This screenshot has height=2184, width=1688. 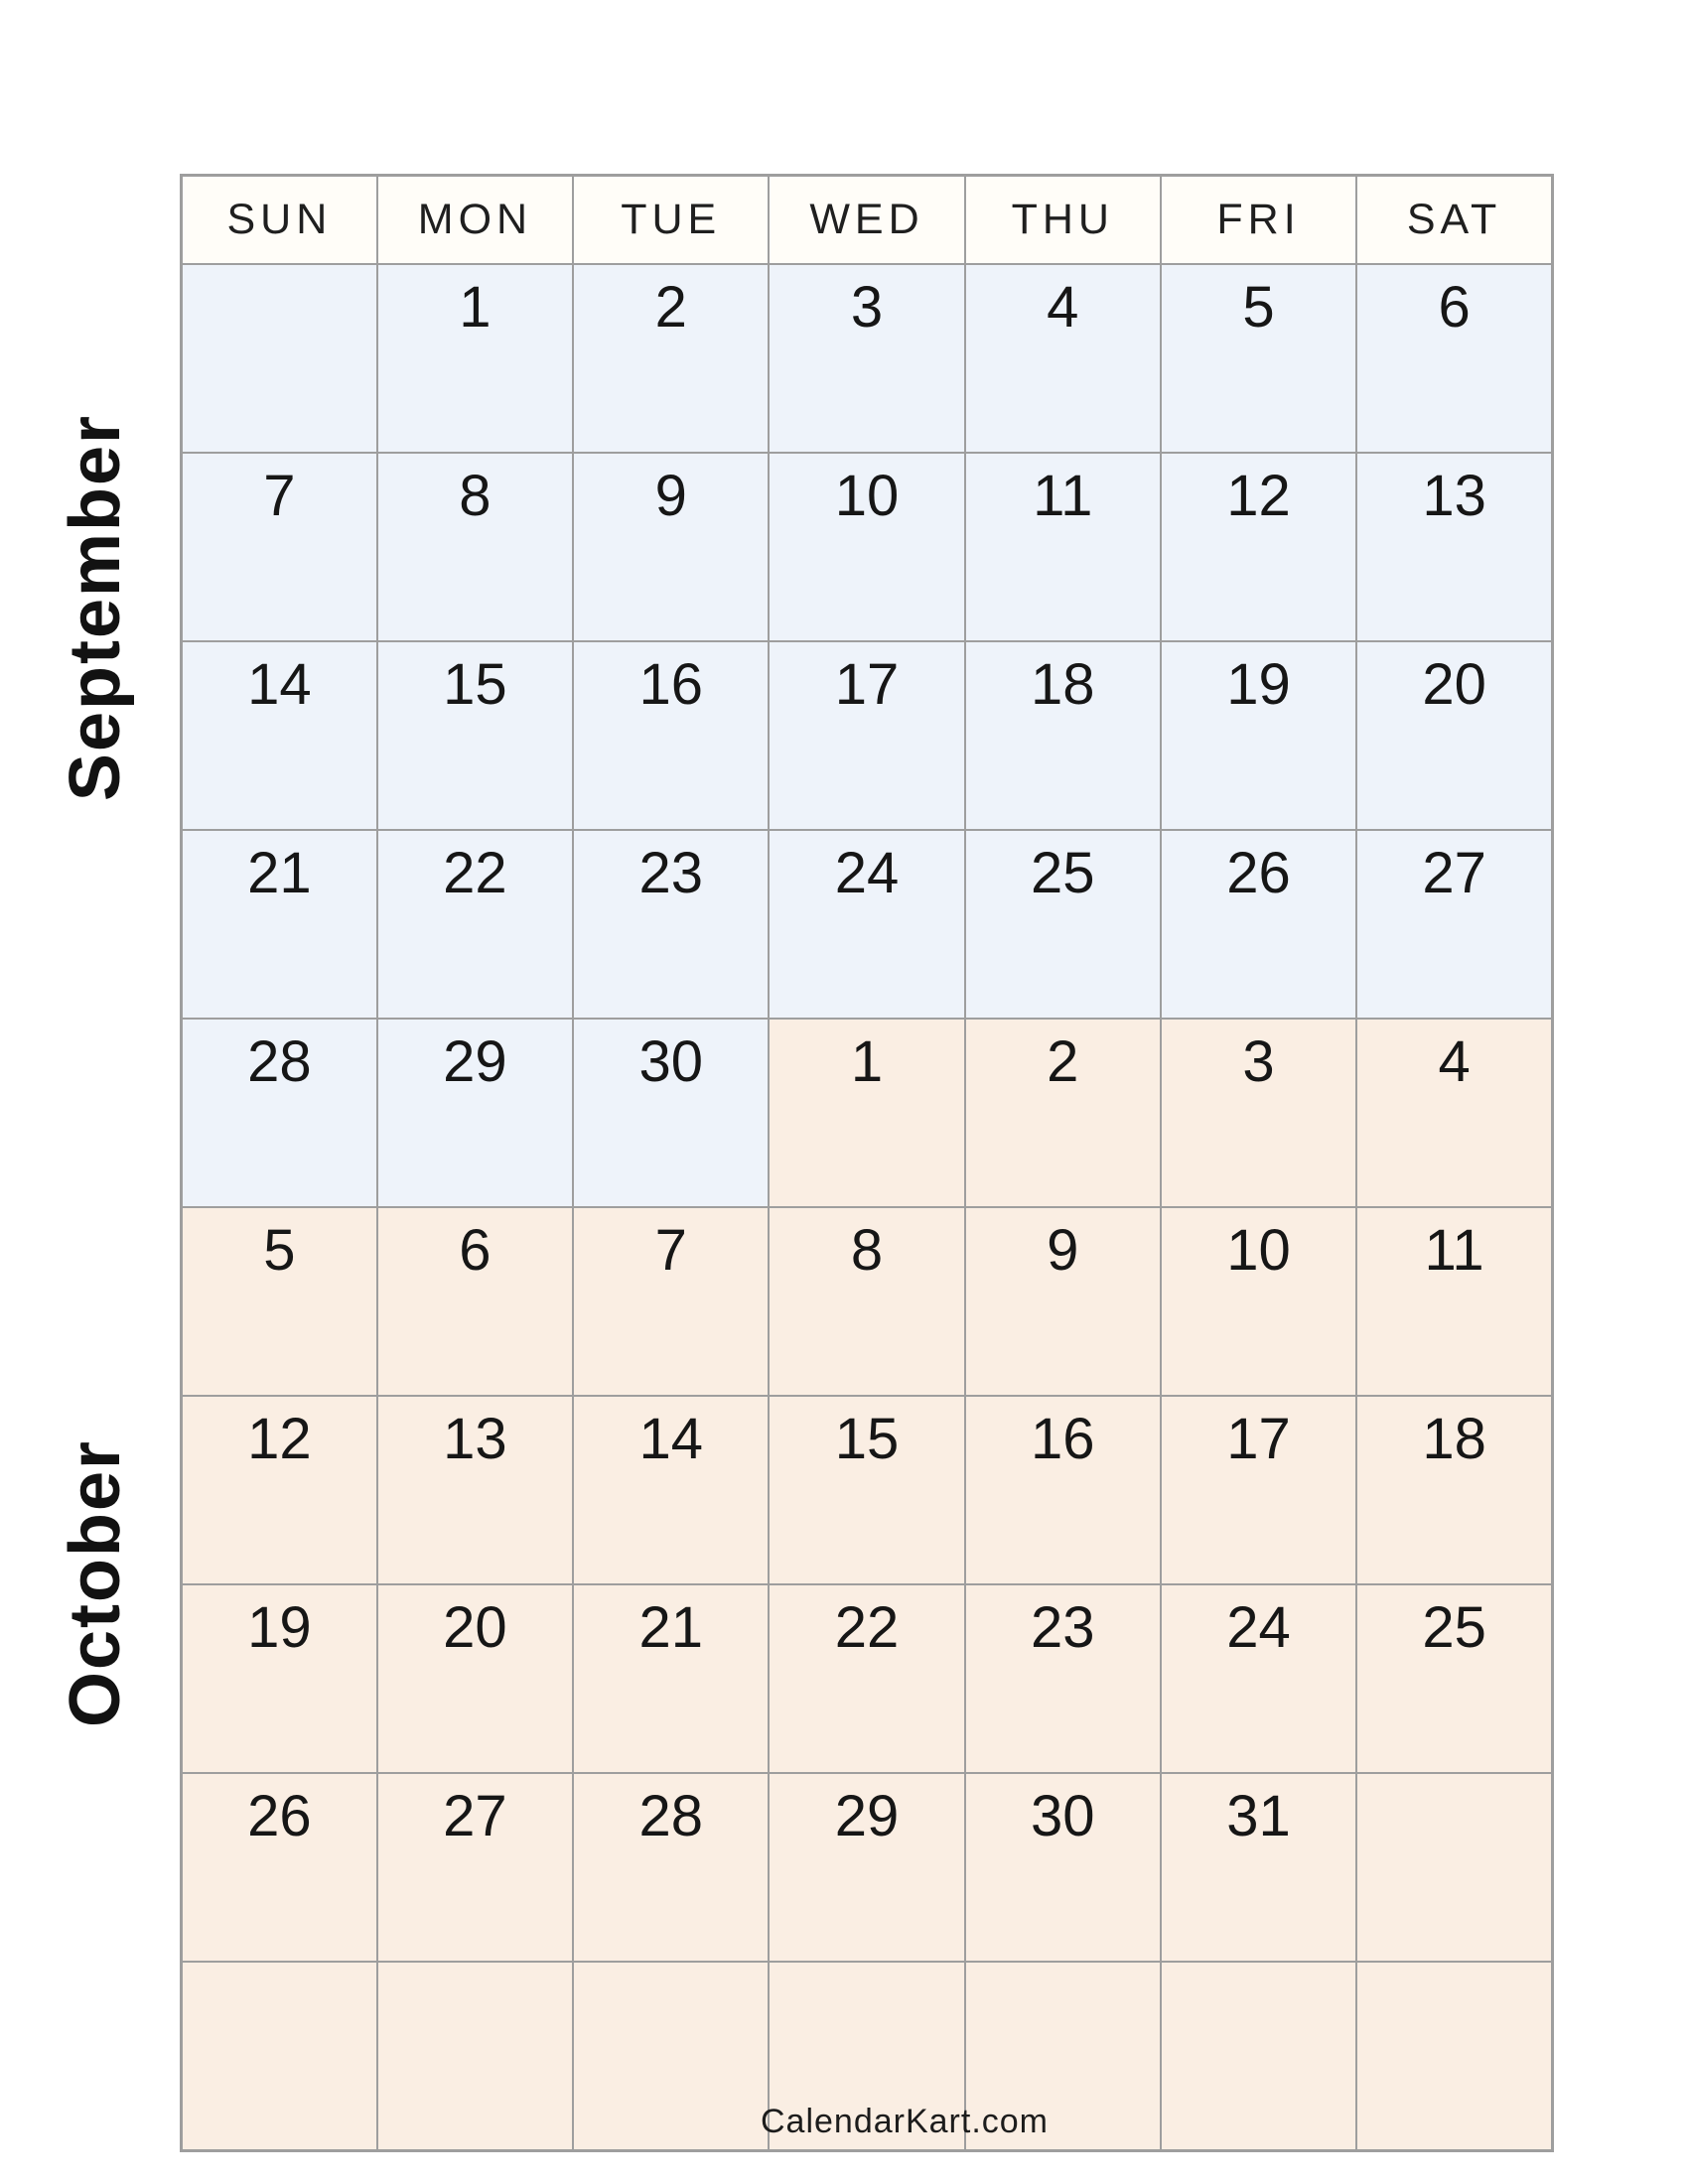 I want to click on month-label-october: October, so click(x=95, y=1583).